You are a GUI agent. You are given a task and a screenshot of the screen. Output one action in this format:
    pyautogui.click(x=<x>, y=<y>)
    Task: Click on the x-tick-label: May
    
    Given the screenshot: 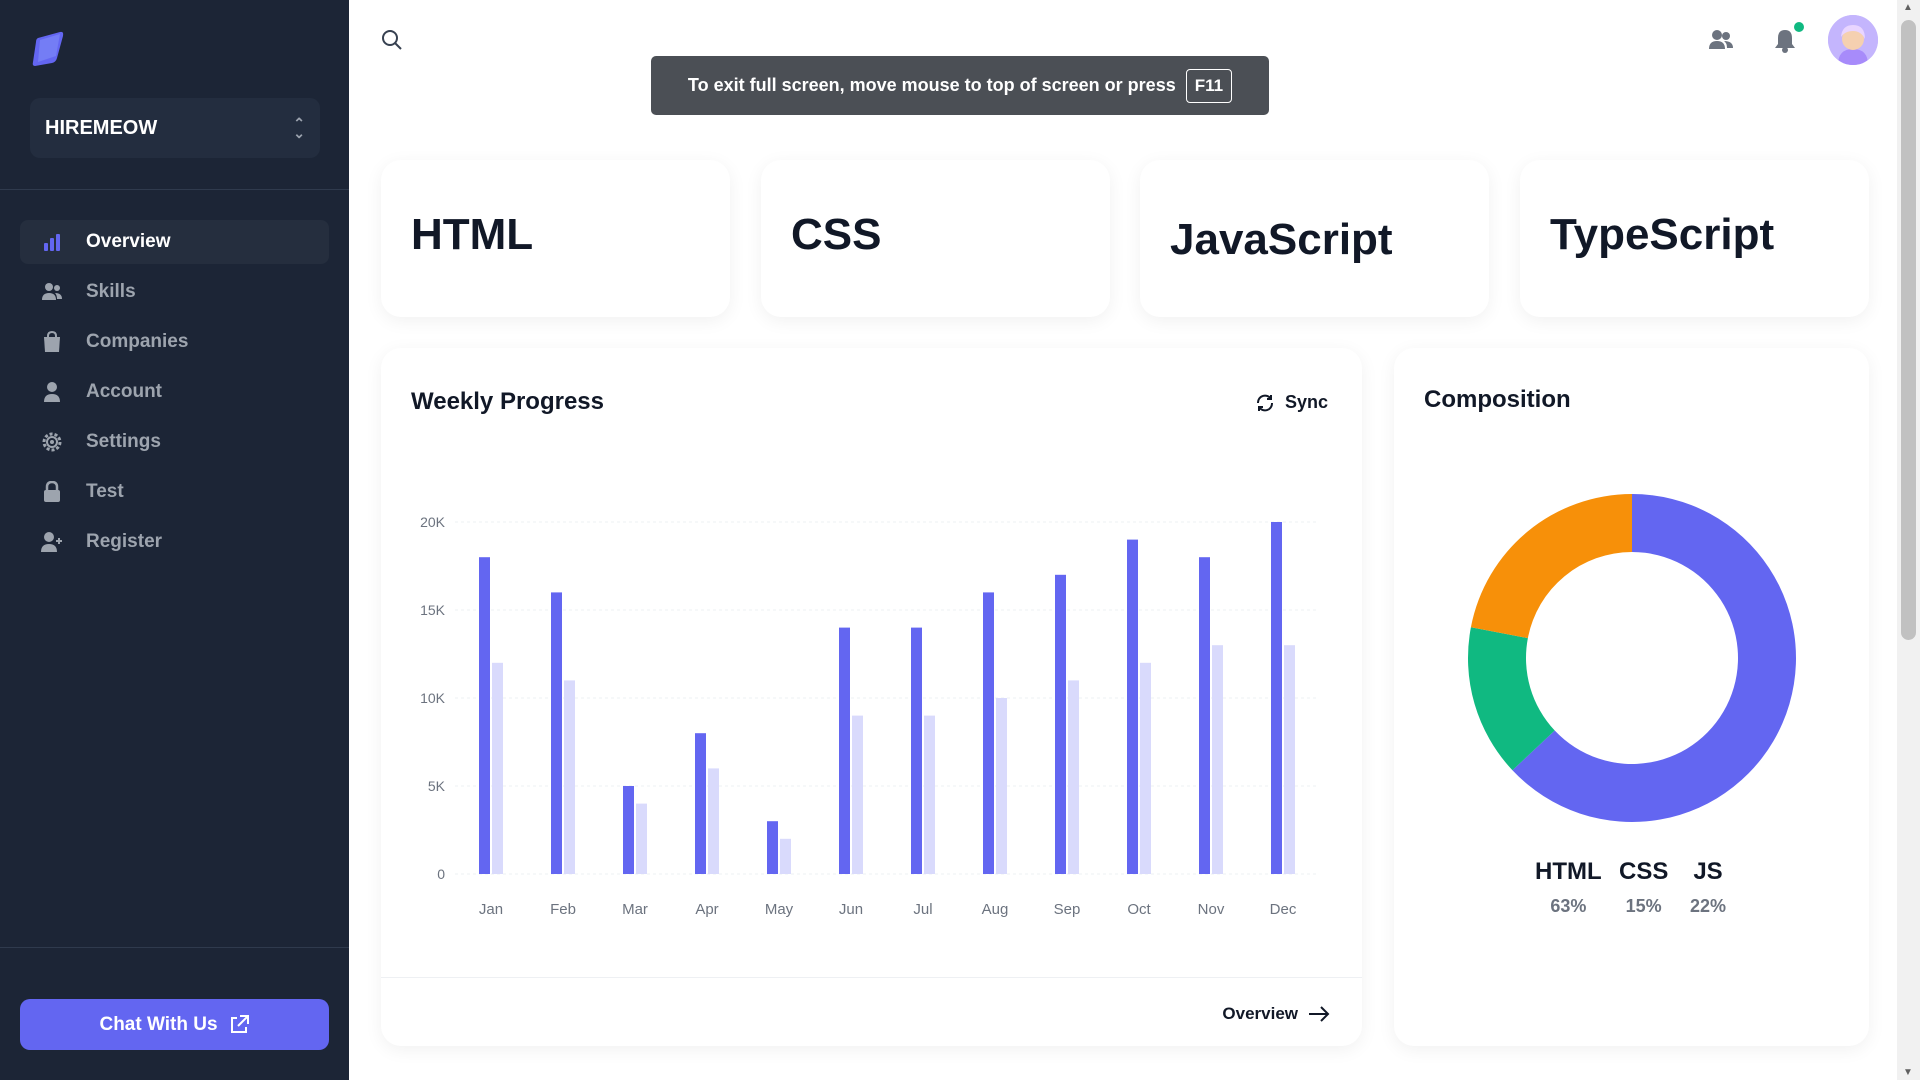 What is the action you would take?
    pyautogui.click(x=779, y=909)
    